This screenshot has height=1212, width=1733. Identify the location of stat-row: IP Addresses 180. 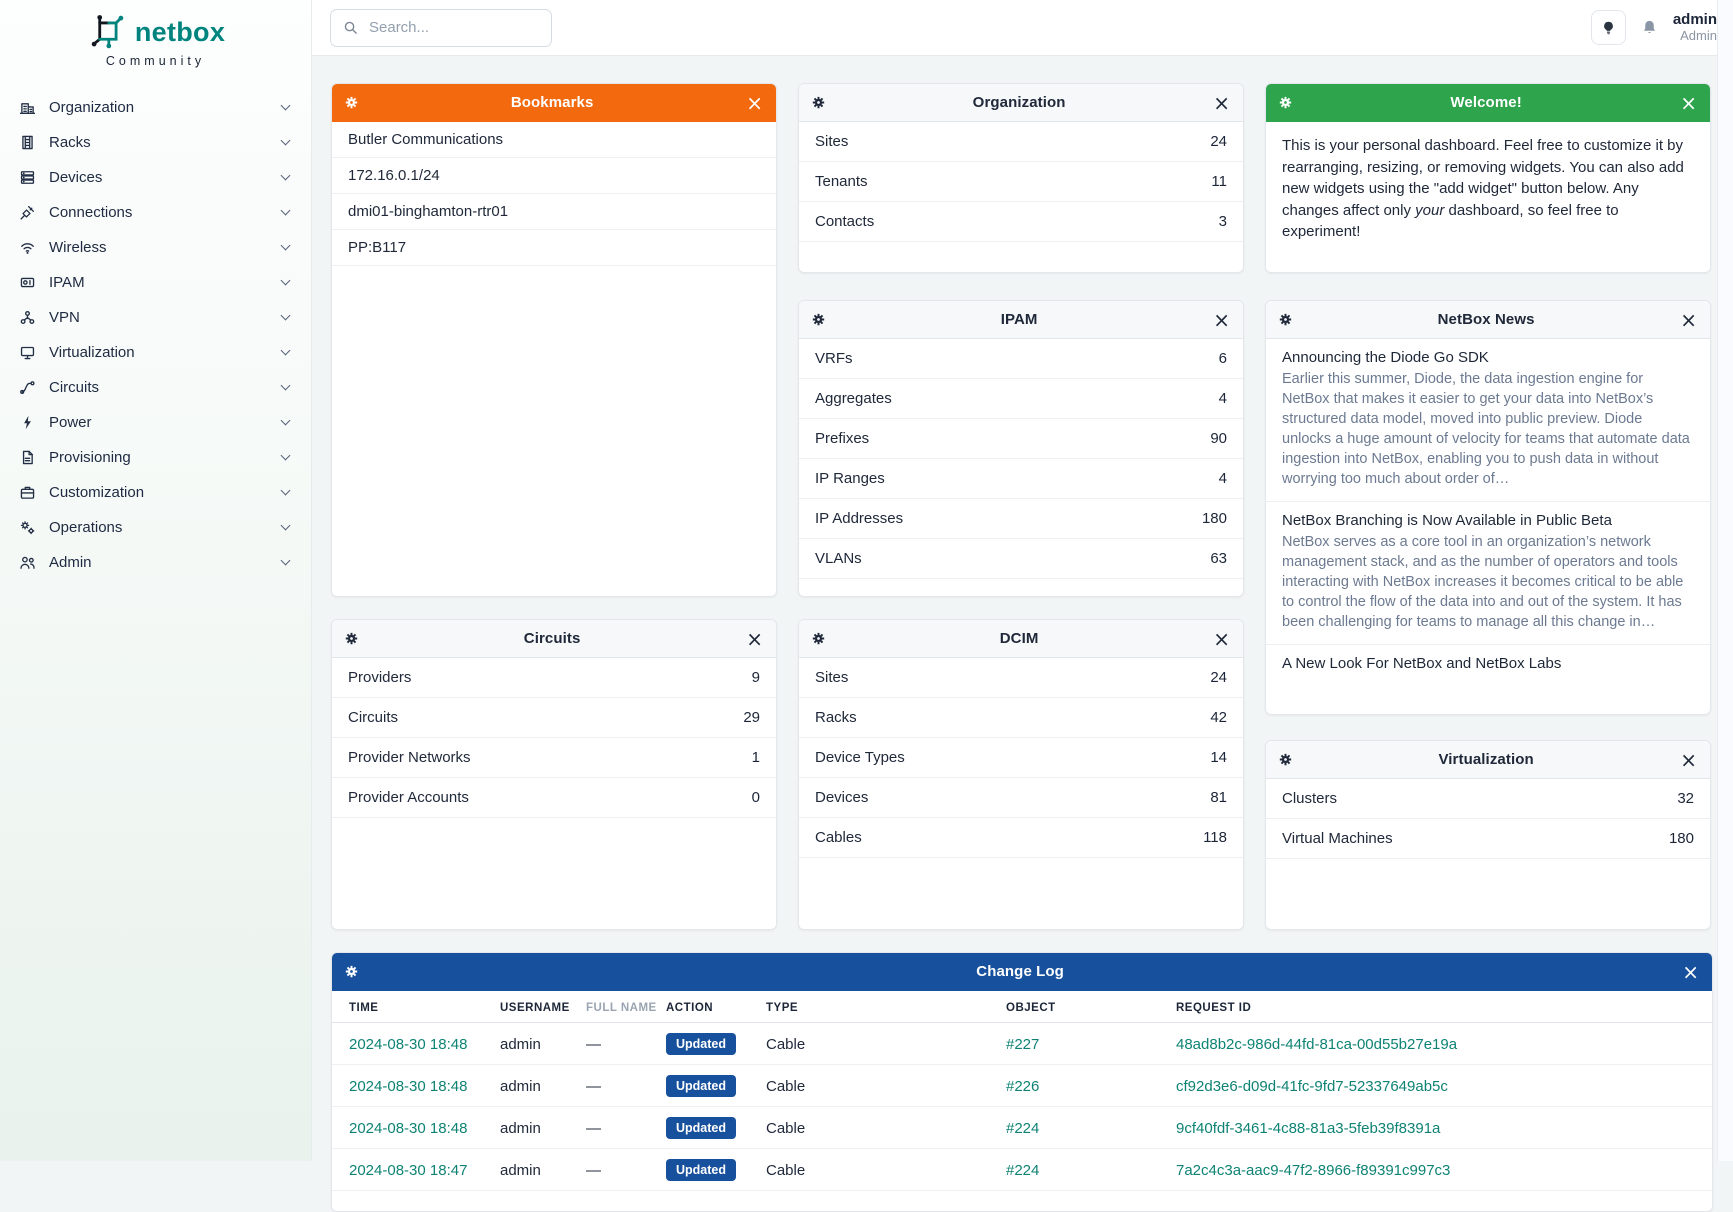
(1021, 519).